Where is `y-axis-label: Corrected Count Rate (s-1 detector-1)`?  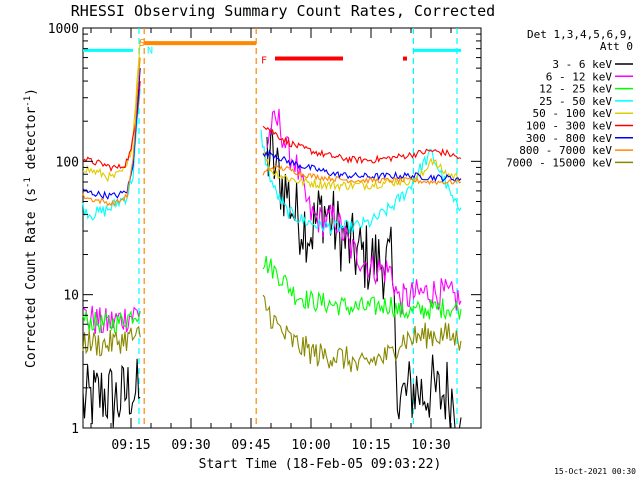 y-axis-label: Corrected Count Rate (s-1 detector-1) is located at coordinates (31, 228).